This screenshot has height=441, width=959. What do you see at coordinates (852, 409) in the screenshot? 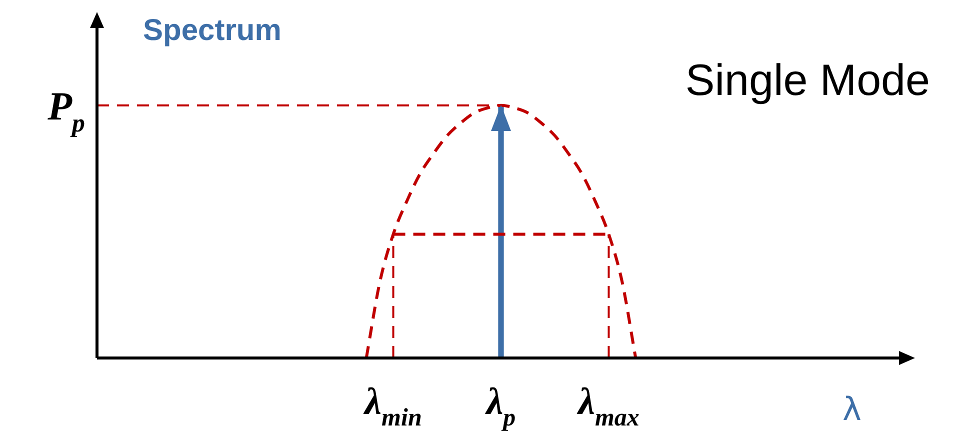
I see `x-axis-title: λ` at bounding box center [852, 409].